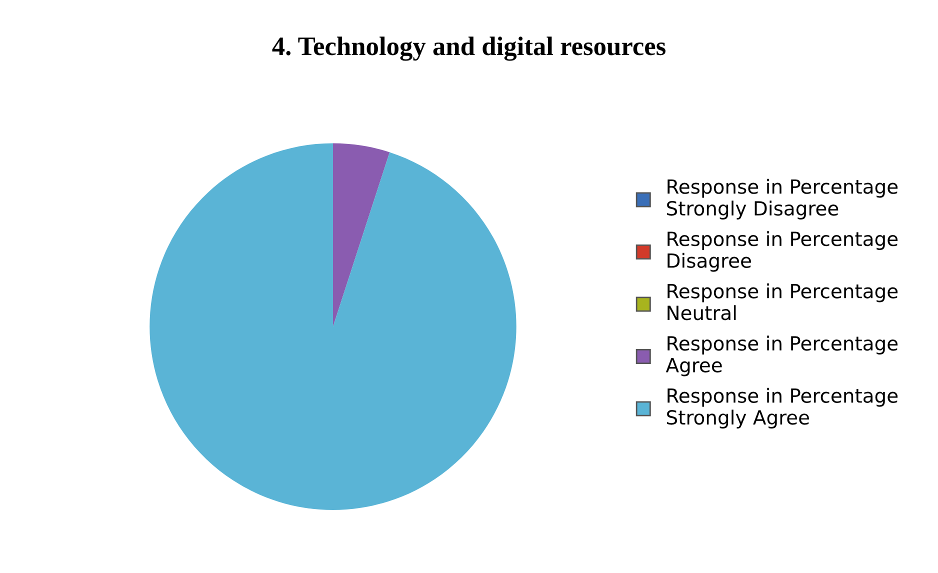  I want to click on legend-label: Response in Percentage Strongly Agree, so click(782, 408).